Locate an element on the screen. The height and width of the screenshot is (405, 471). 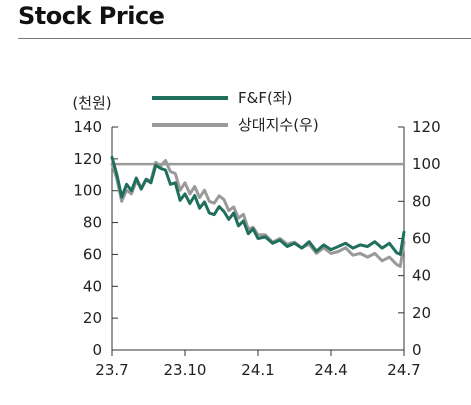
legend-label-relative: 상대지수(우) is located at coordinates (278, 125).